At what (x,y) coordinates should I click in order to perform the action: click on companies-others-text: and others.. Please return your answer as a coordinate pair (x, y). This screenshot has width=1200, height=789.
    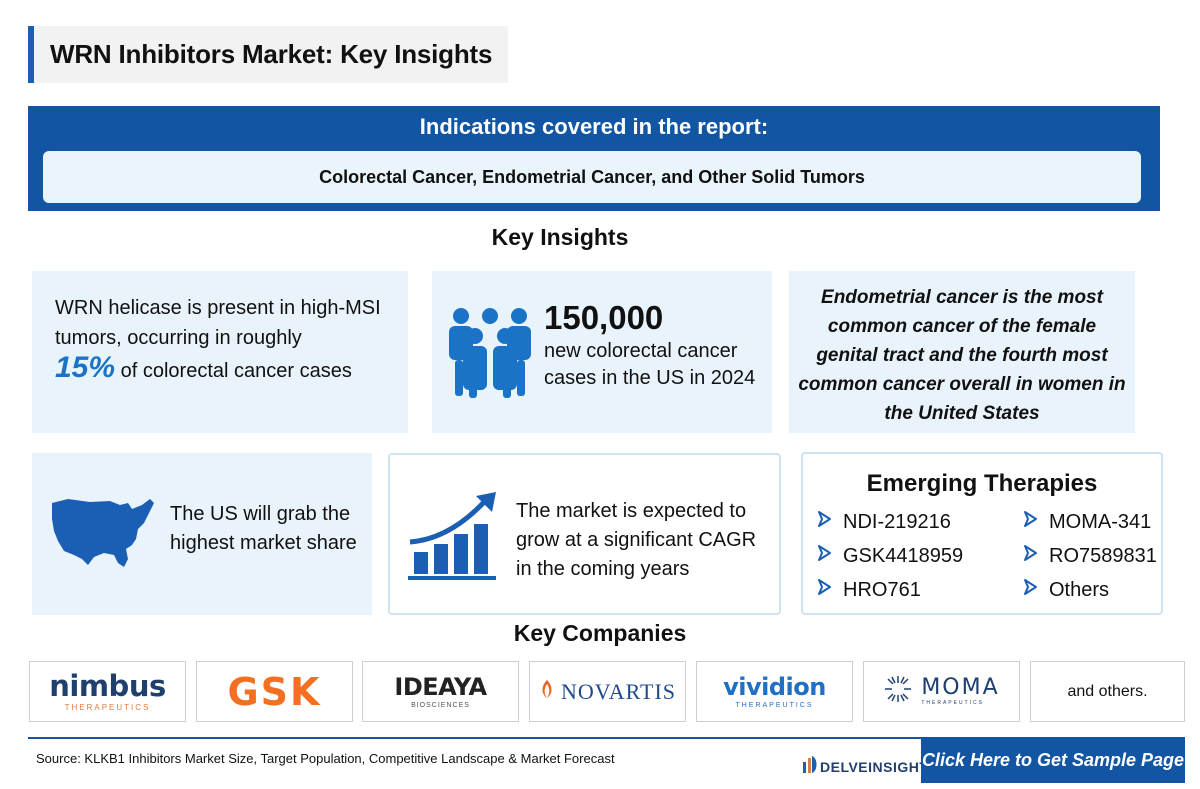
    Looking at the image, I should click on (1107, 691).